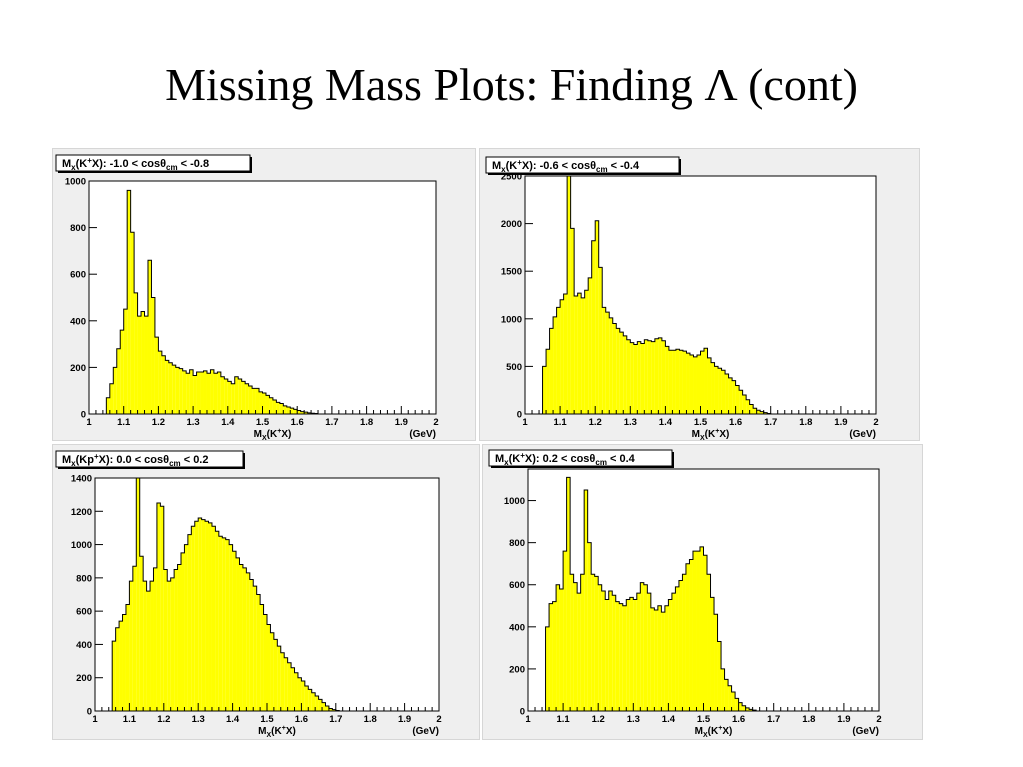  Describe the element at coordinates (714, 732) in the screenshot. I see `x-axis-title: MX(K+X)` at that location.